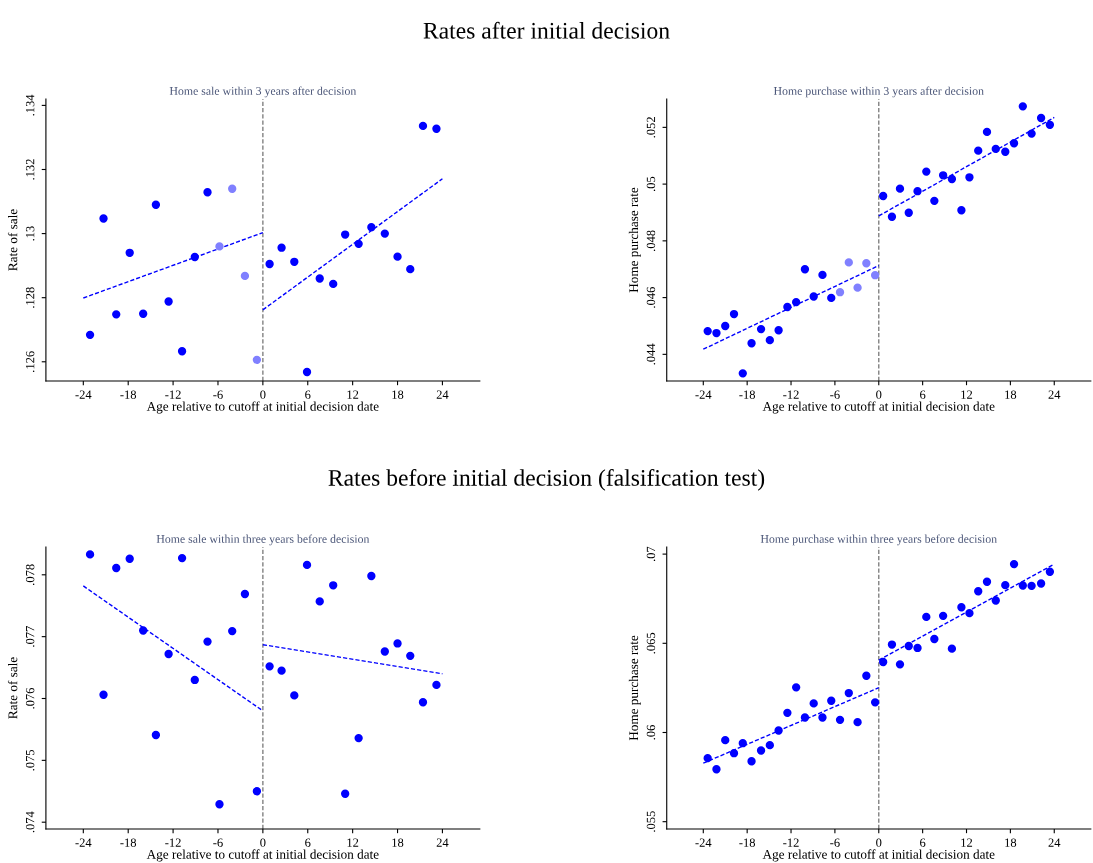 Image resolution: width=1093 pixels, height=863 pixels. Describe the element at coordinates (651, 821) in the screenshot. I see `y-tick-label: .055` at that location.